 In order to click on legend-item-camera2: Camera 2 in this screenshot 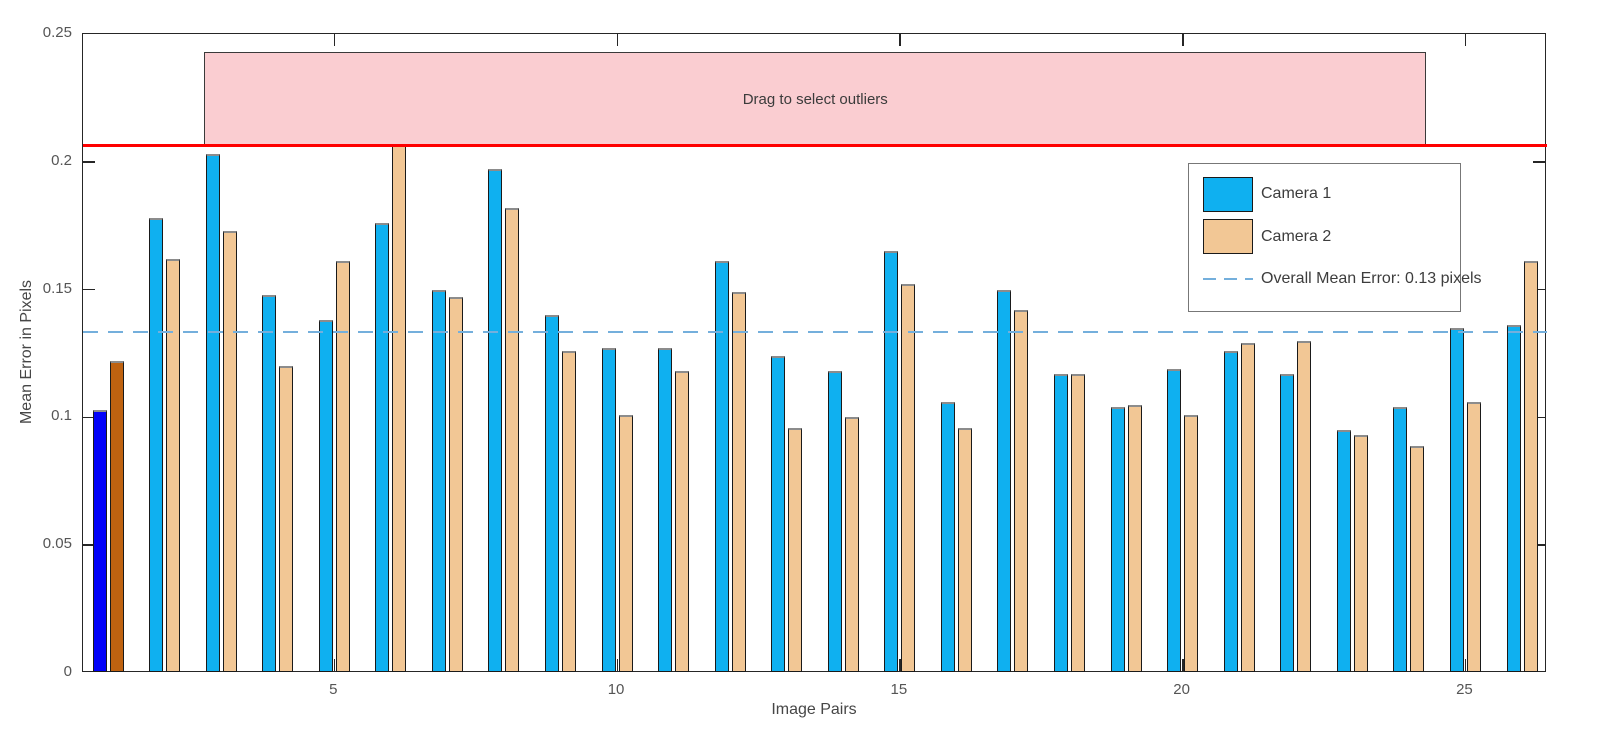, I will do `click(1331, 237)`.